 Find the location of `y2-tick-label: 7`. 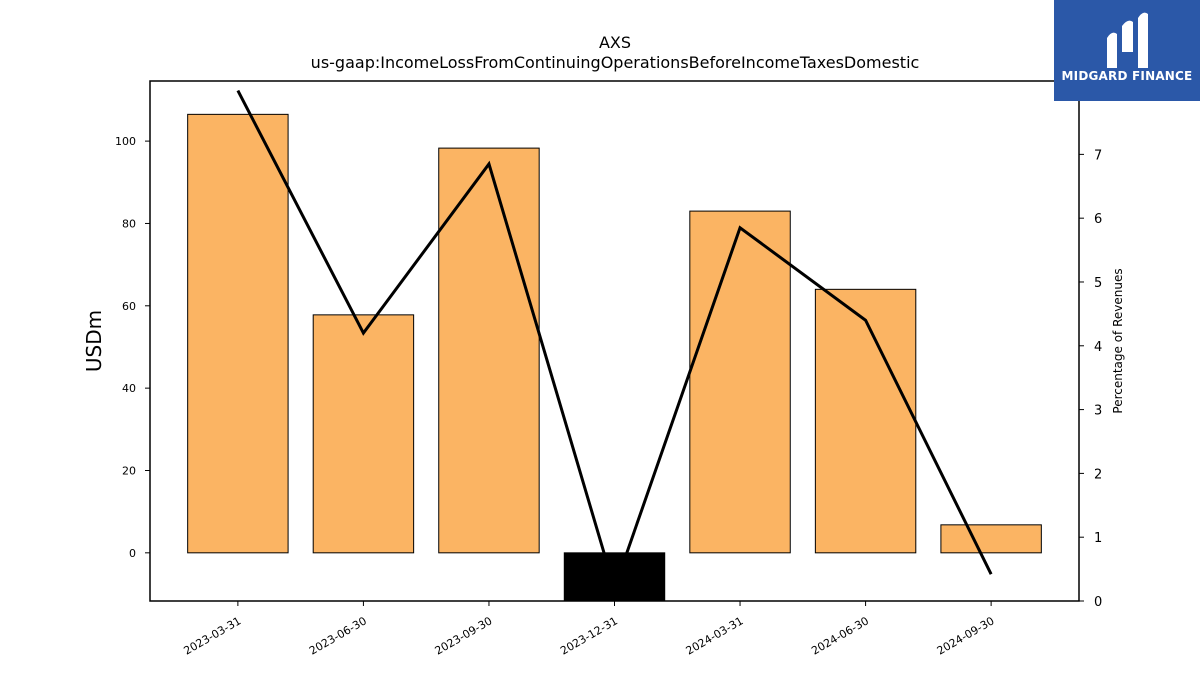

y2-tick-label: 7 is located at coordinates (1098, 155).